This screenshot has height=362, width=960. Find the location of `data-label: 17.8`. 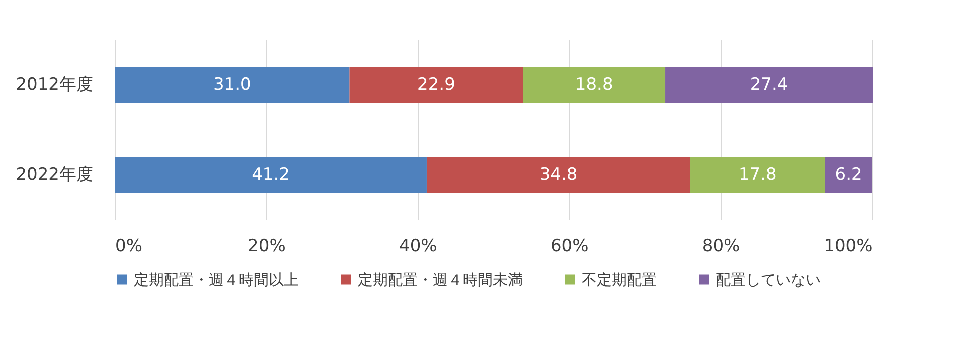

data-label: 17.8 is located at coordinates (757, 175).